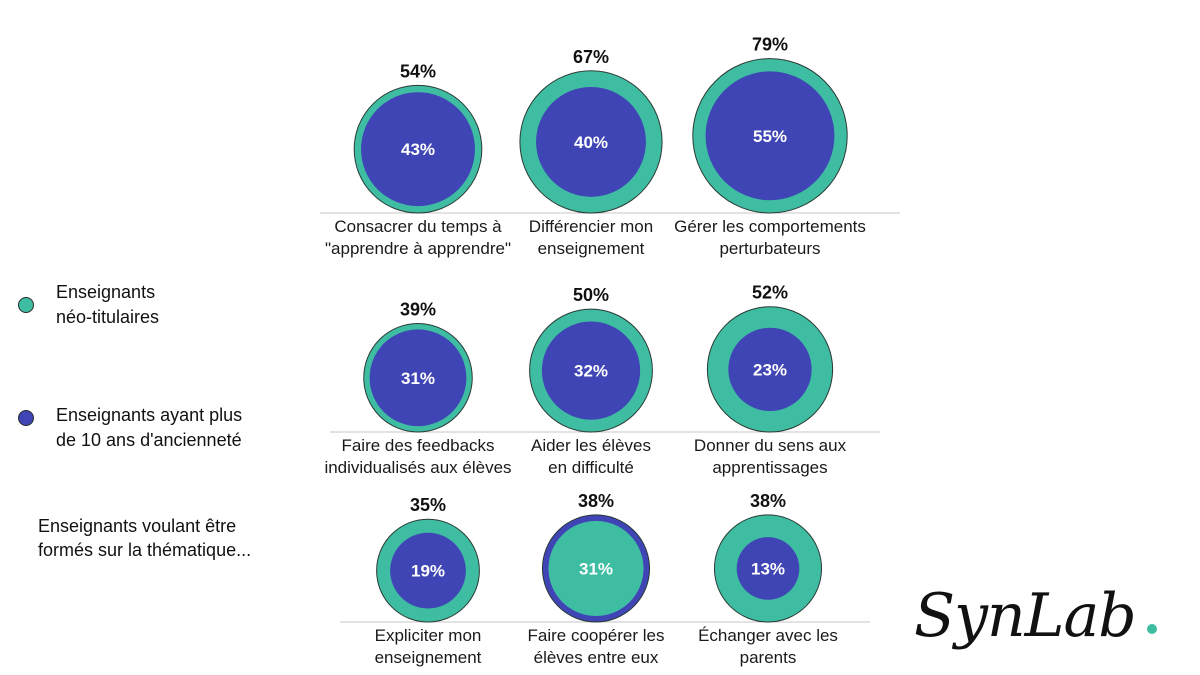 The width and height of the screenshot is (1200, 675). What do you see at coordinates (770, 456) in the screenshot?
I see `category-label: Donner du sens aux apprentissages` at bounding box center [770, 456].